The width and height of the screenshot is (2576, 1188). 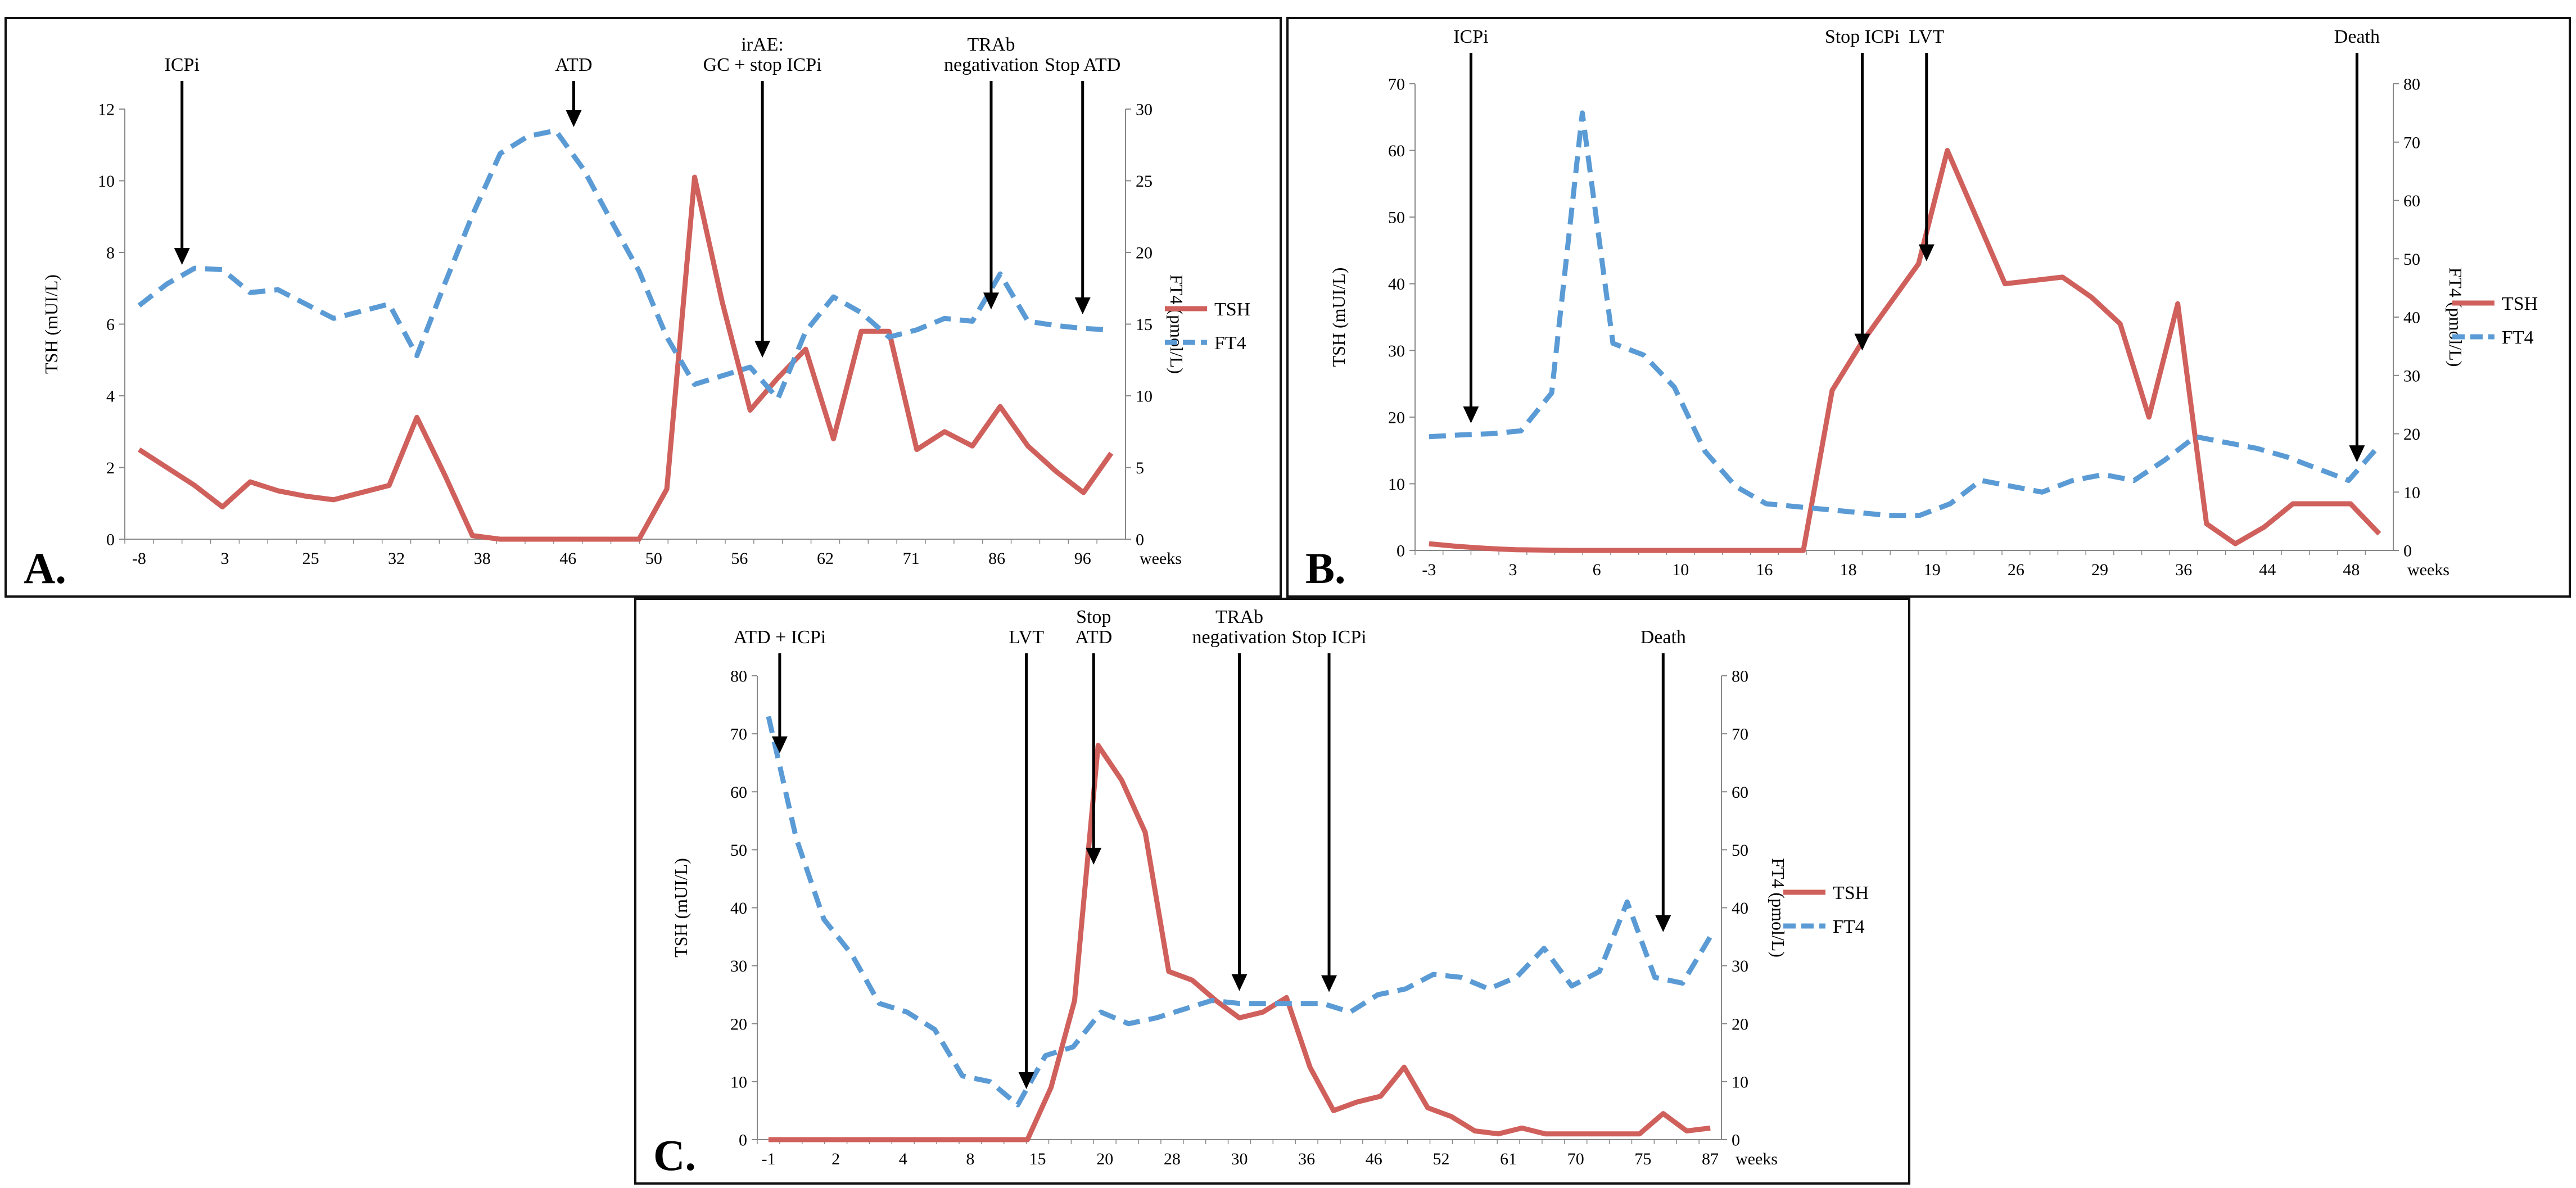 I want to click on annotation-label: Stop, so click(x=1093, y=617).